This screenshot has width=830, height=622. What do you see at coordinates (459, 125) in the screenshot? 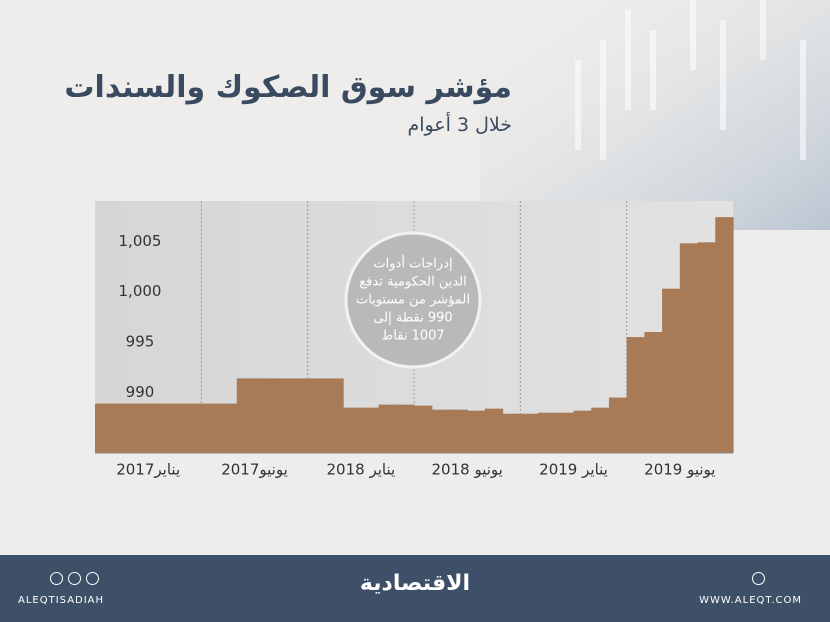
I see `subtitle: خلال 3 أعوام` at bounding box center [459, 125].